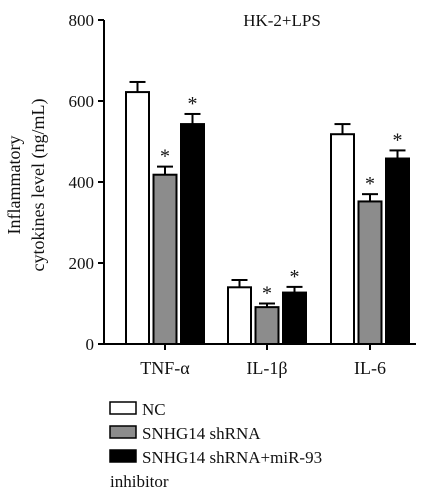 The image size is (431, 500). What do you see at coordinates (201, 433) in the screenshot?
I see `legend-label: SNHG14 shRNA` at bounding box center [201, 433].